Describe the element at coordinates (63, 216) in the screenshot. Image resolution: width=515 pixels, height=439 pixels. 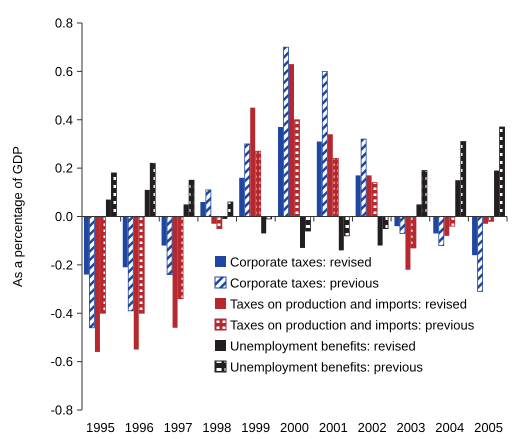
I see `y-tick-label: 0.0` at that location.